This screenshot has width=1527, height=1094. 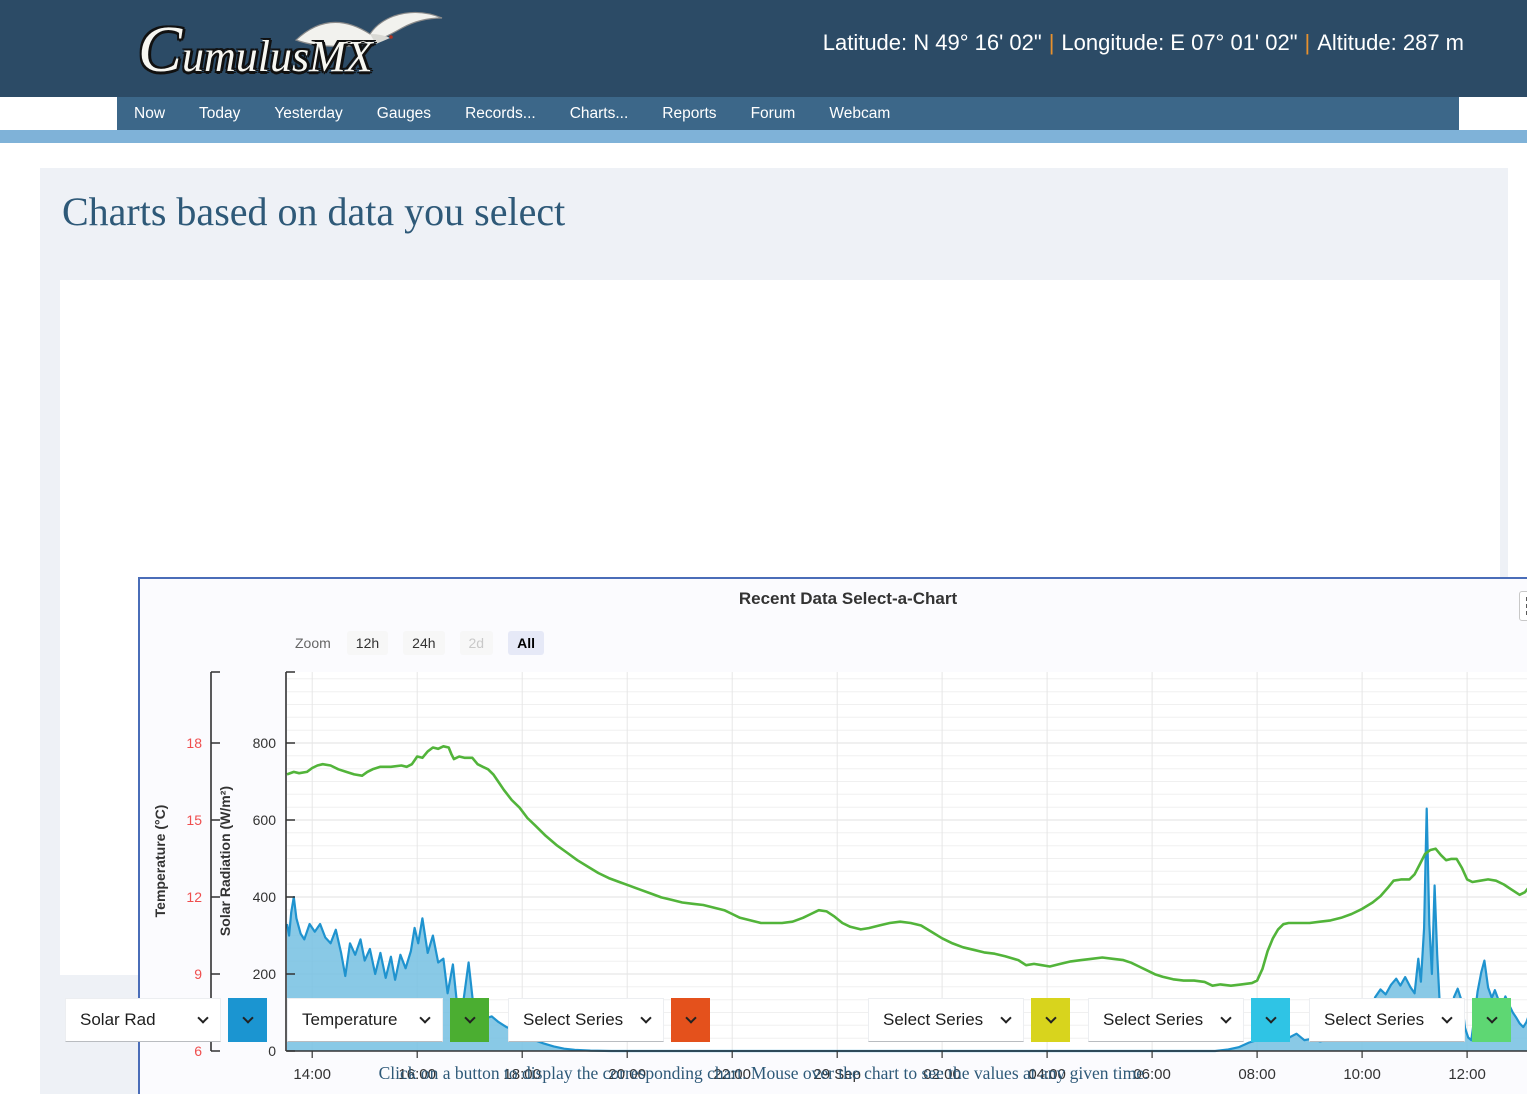 What do you see at coordinates (417, 1074) in the screenshot?
I see `svg-text: 16:00` at bounding box center [417, 1074].